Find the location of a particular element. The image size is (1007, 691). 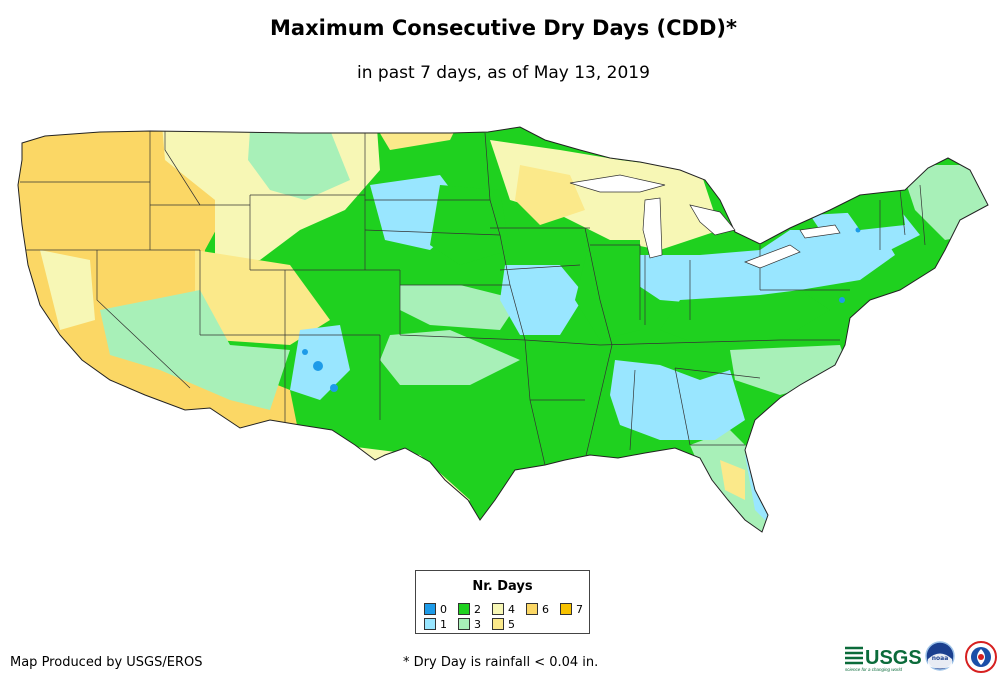

legend-item-2: 2 is located at coordinates (469, 609).